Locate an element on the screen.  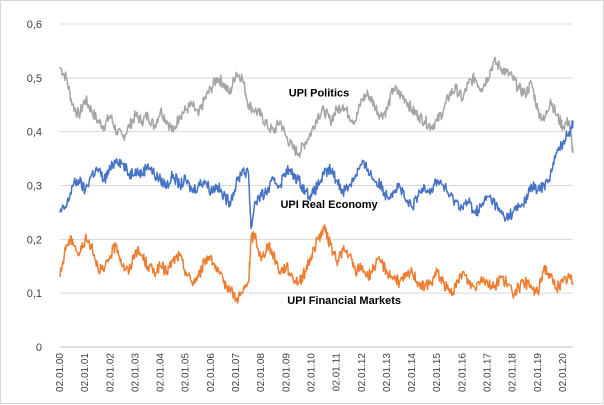
y-tick-label: 0,3 is located at coordinates (34, 187).